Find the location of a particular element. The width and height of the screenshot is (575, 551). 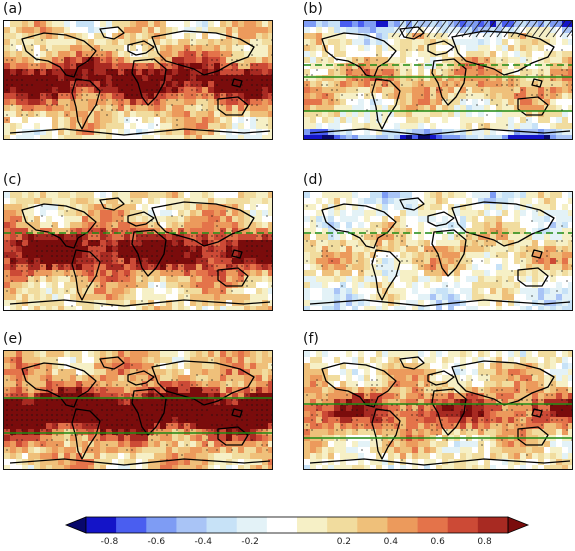

map-panel: (d) is located at coordinates (438, 241).